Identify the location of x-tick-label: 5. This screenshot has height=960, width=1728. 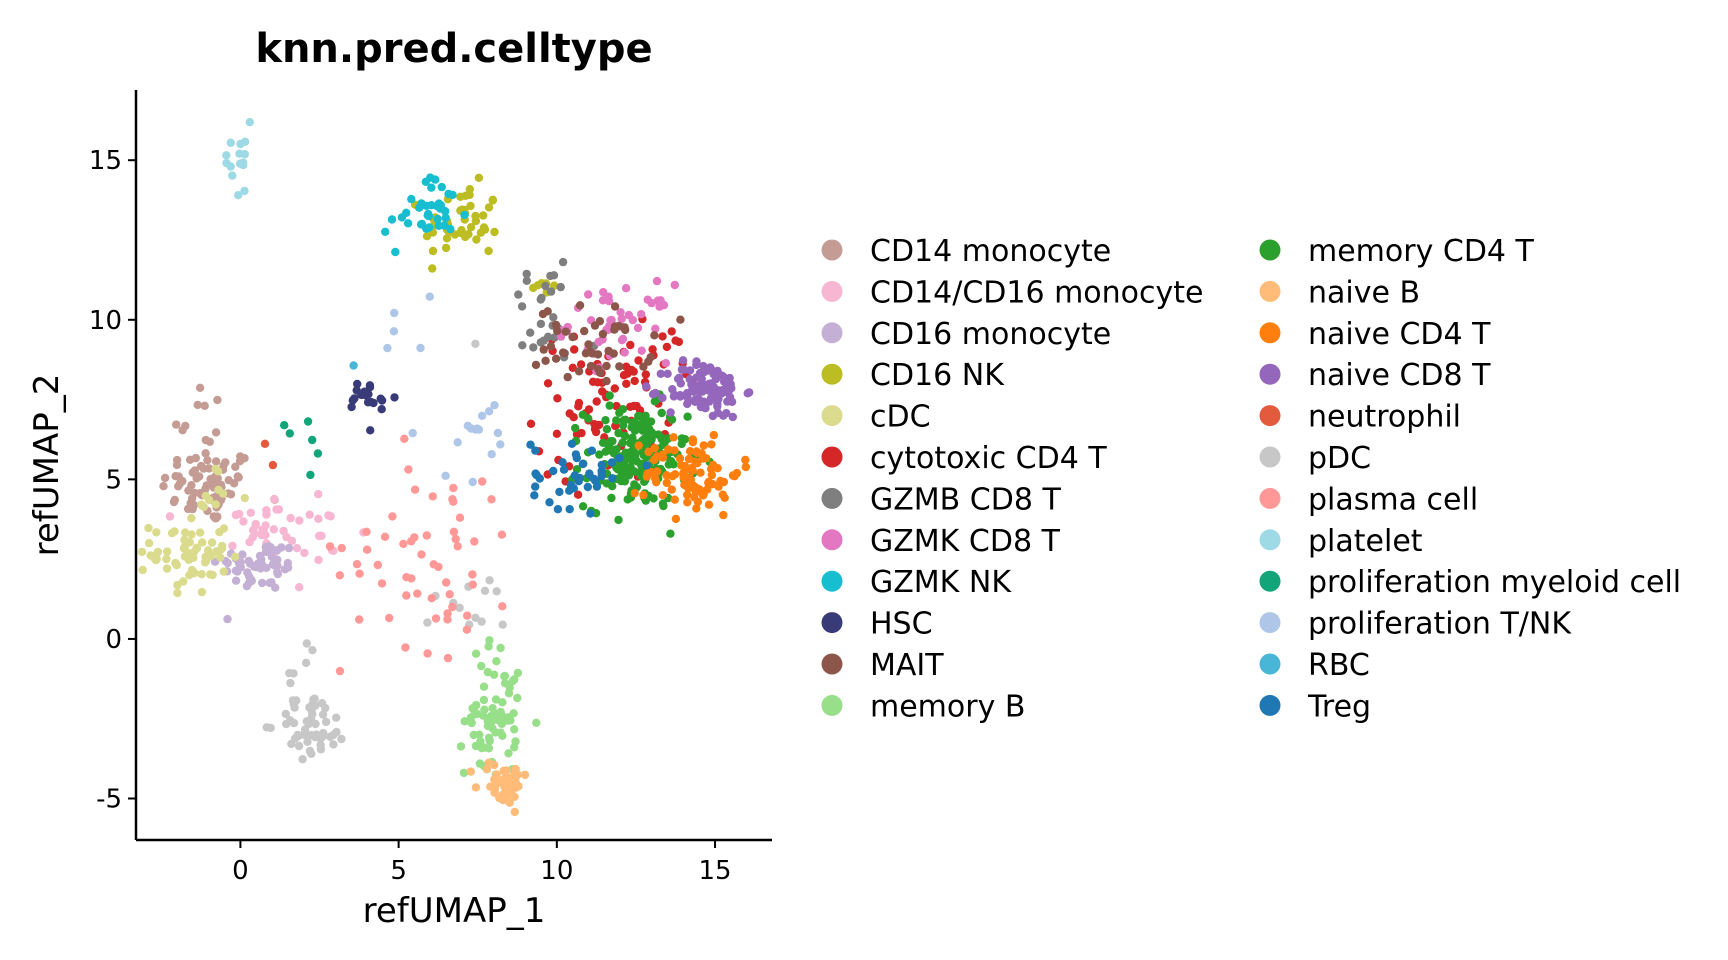
(398, 871).